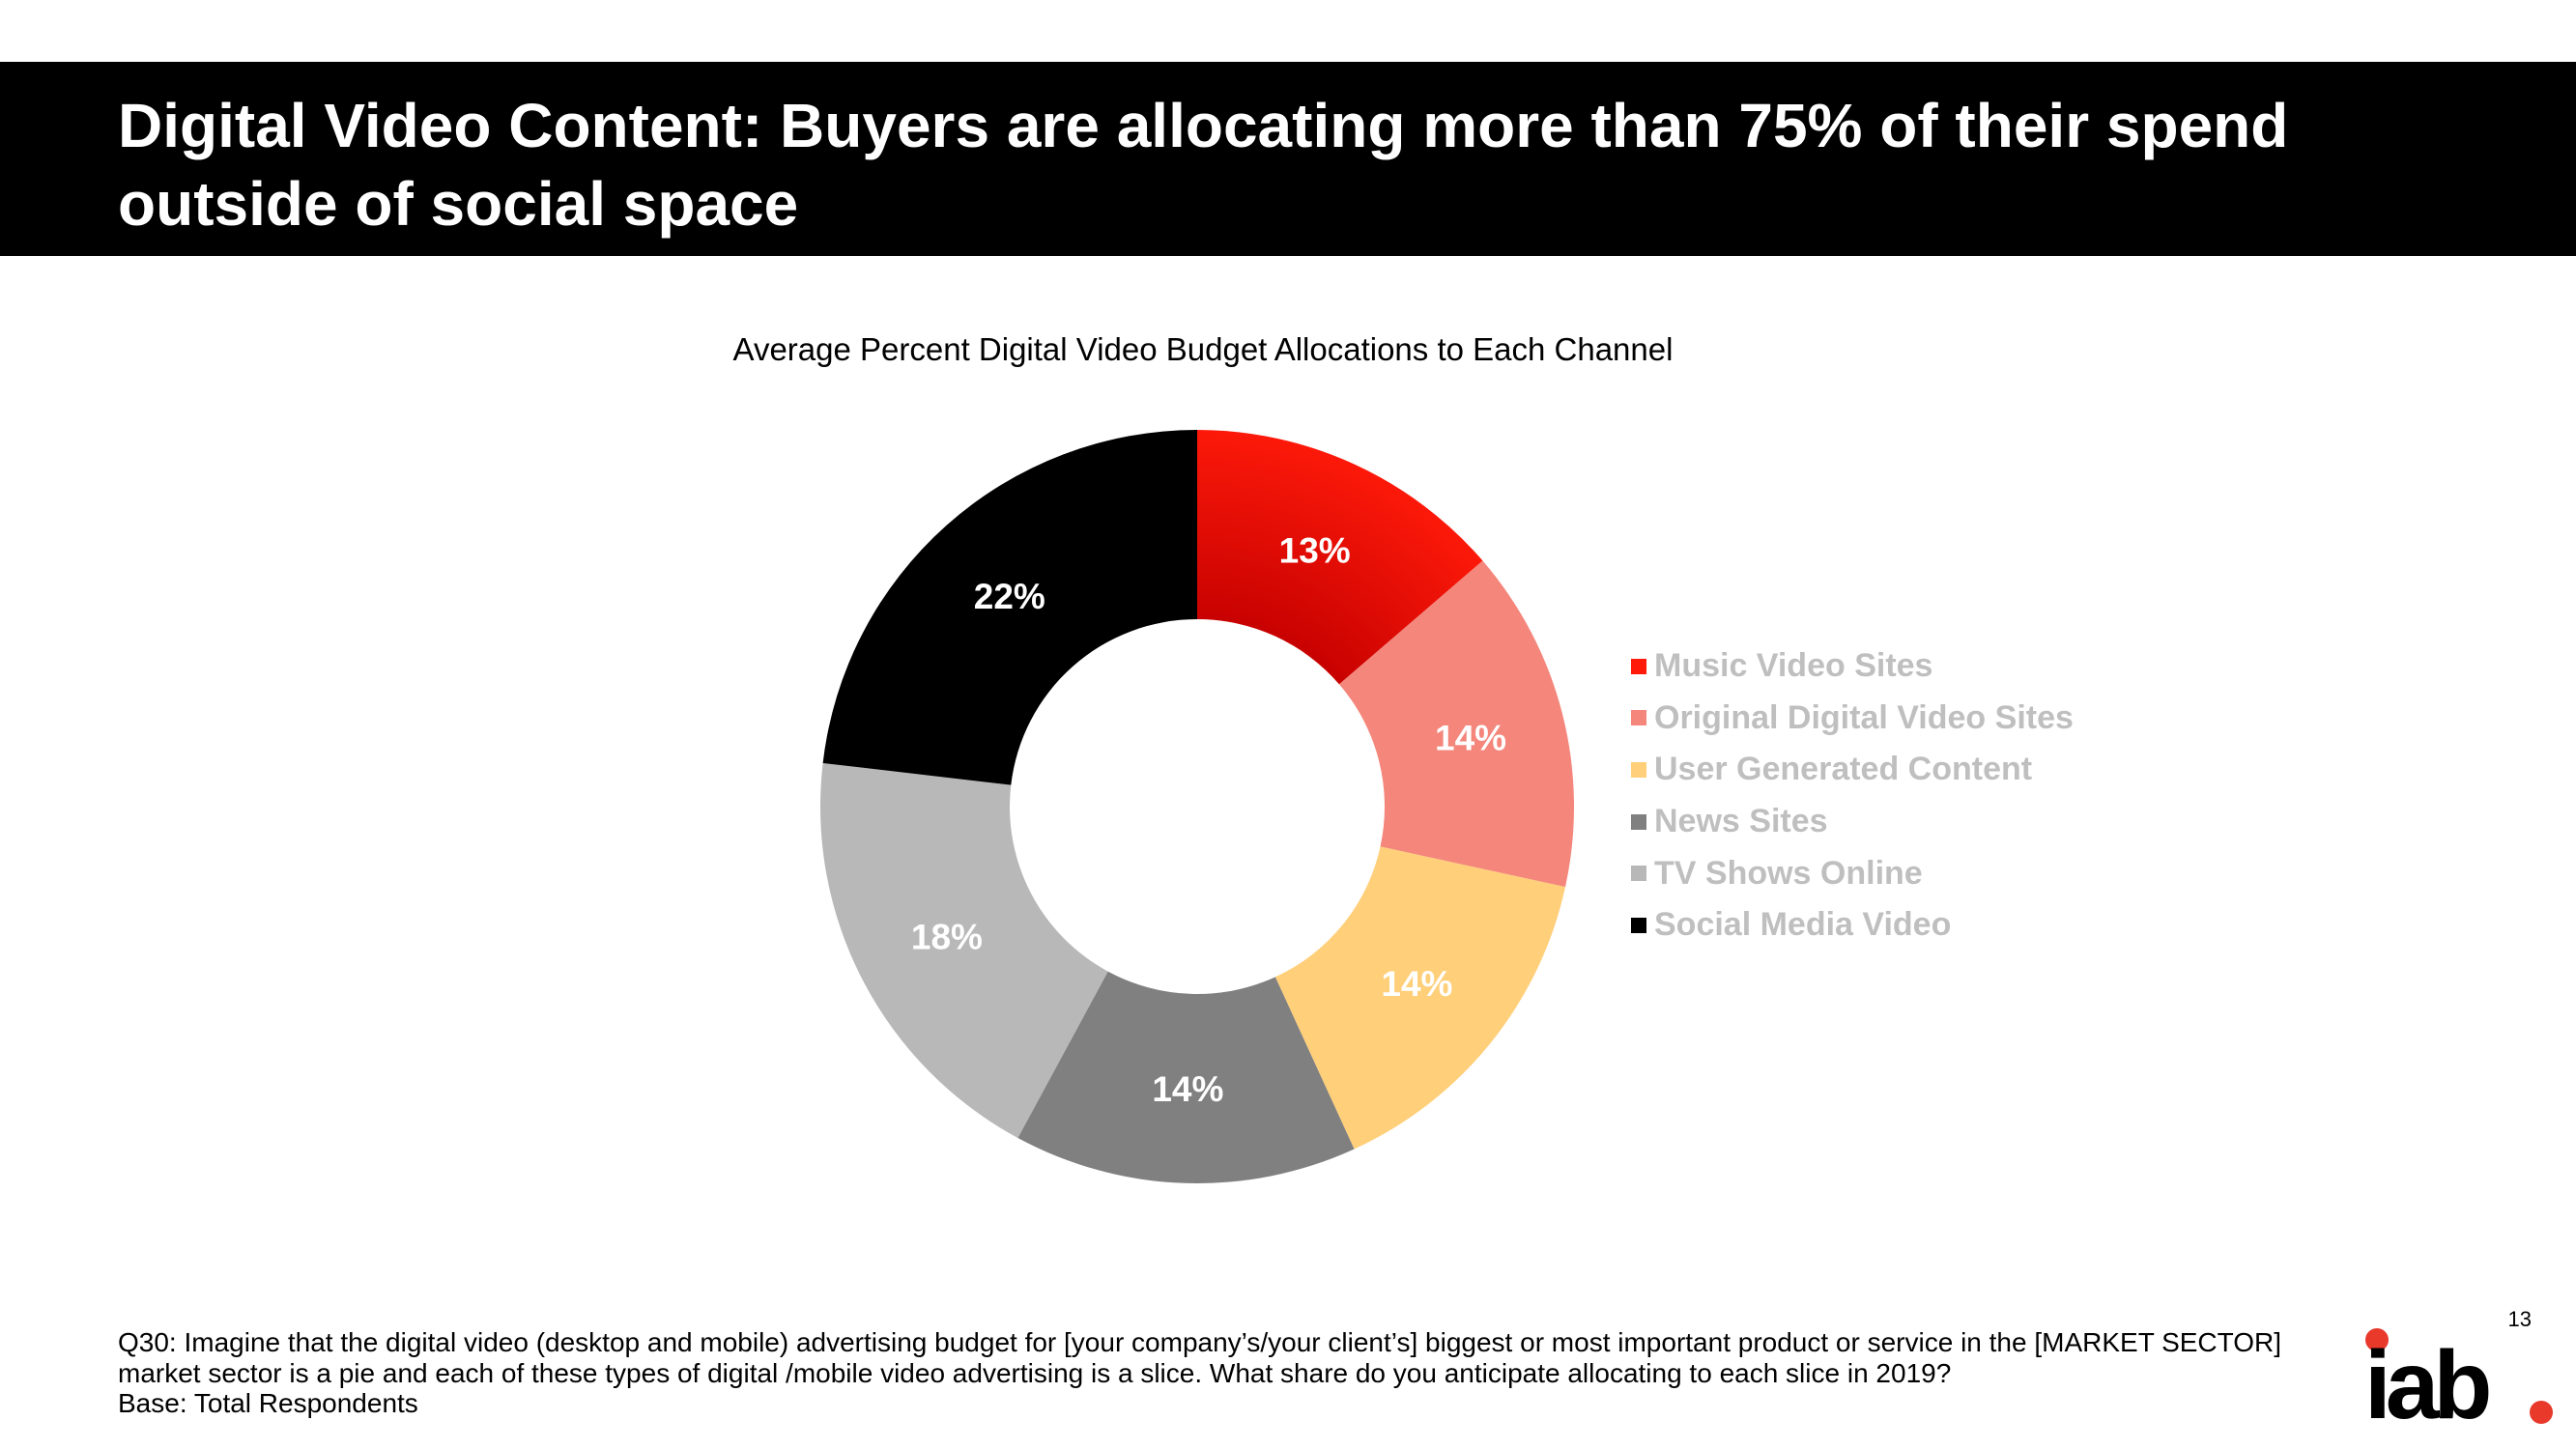 This screenshot has width=2576, height=1449. I want to click on legend-label: TV Shows Online, so click(1789, 873).